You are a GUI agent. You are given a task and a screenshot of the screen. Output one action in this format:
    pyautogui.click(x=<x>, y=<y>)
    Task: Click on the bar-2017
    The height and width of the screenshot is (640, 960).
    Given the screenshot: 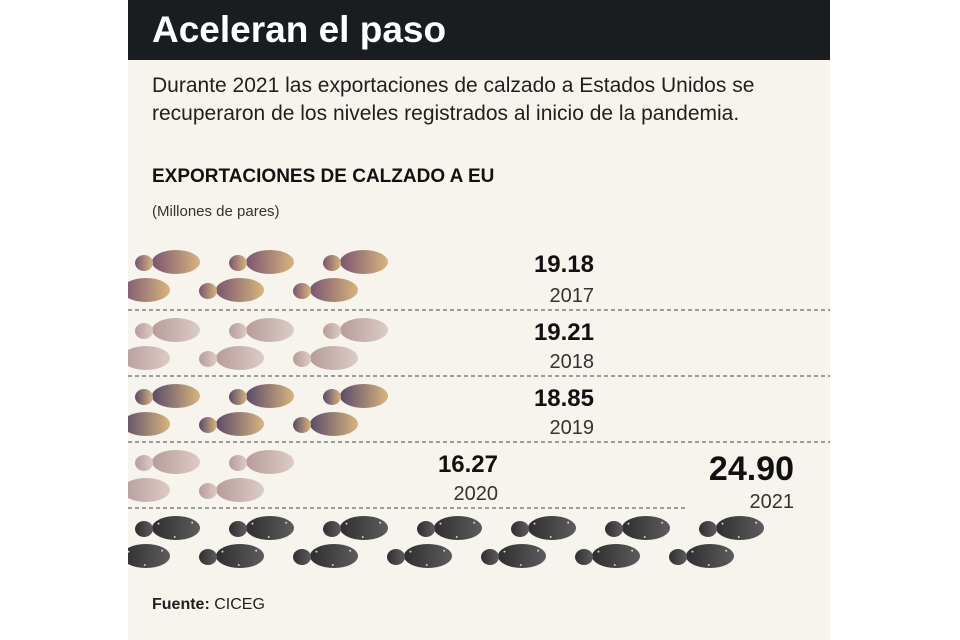 What is the action you would take?
    pyautogui.click(x=258, y=276)
    